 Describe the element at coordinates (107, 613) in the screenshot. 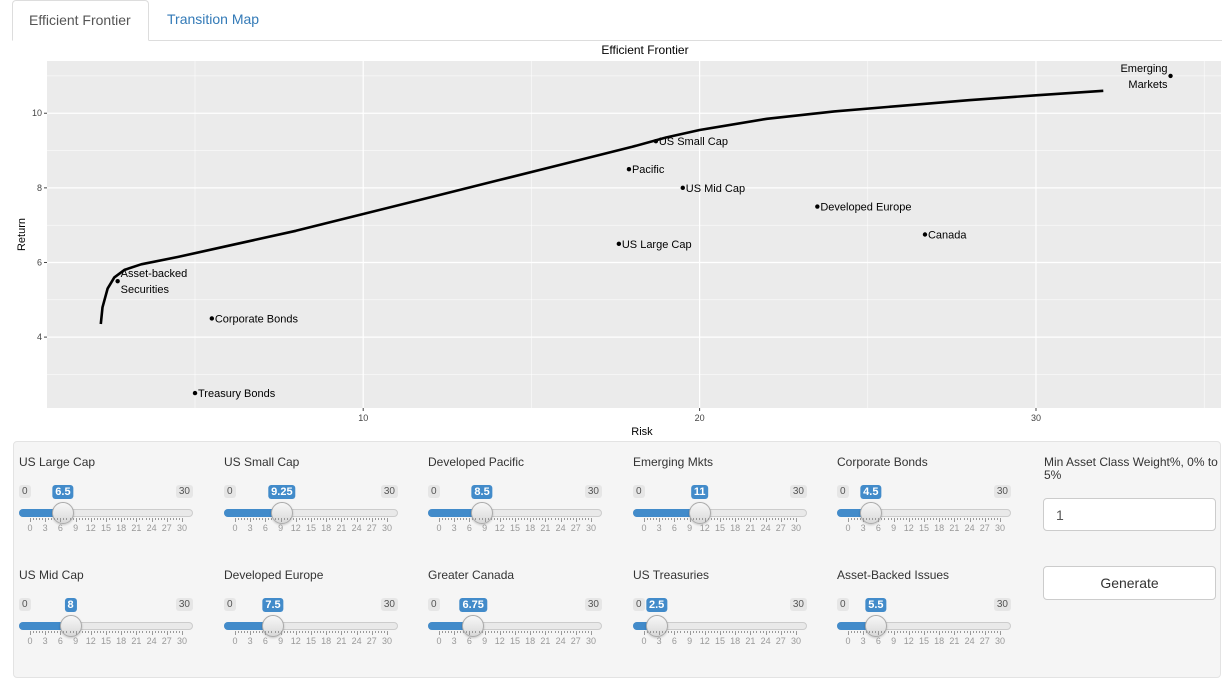

I see `slider-us-mid-cap: US Mid Cap 0 30 8 0 3 6 9 12 15 18 21 24 27 30` at that location.